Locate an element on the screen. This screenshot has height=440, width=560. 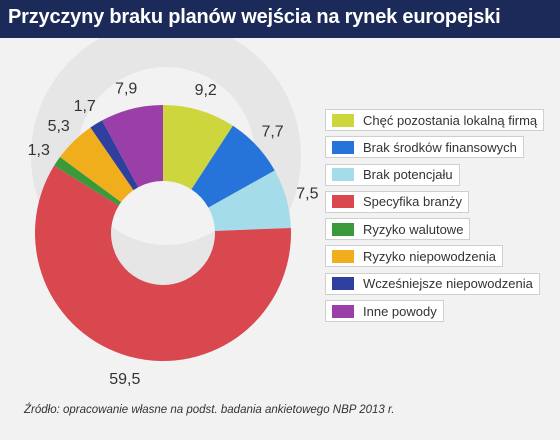
legend-item-ryzyko-walutowe: Ryzyko walutowe is located at coordinates (440, 230).